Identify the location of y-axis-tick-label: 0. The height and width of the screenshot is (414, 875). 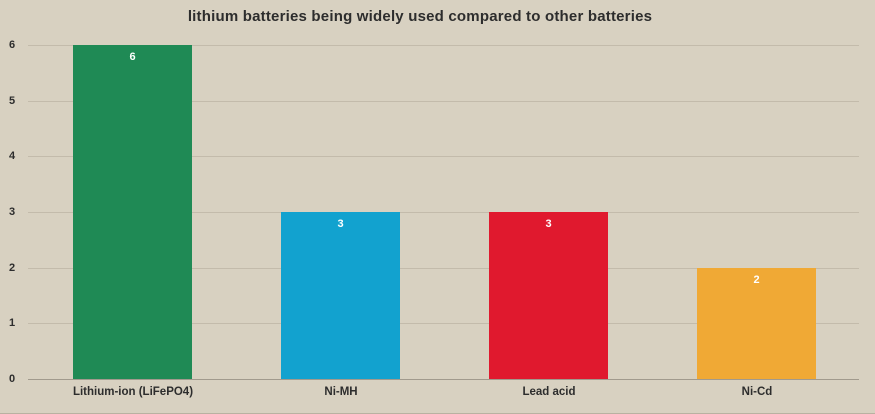
(12, 379).